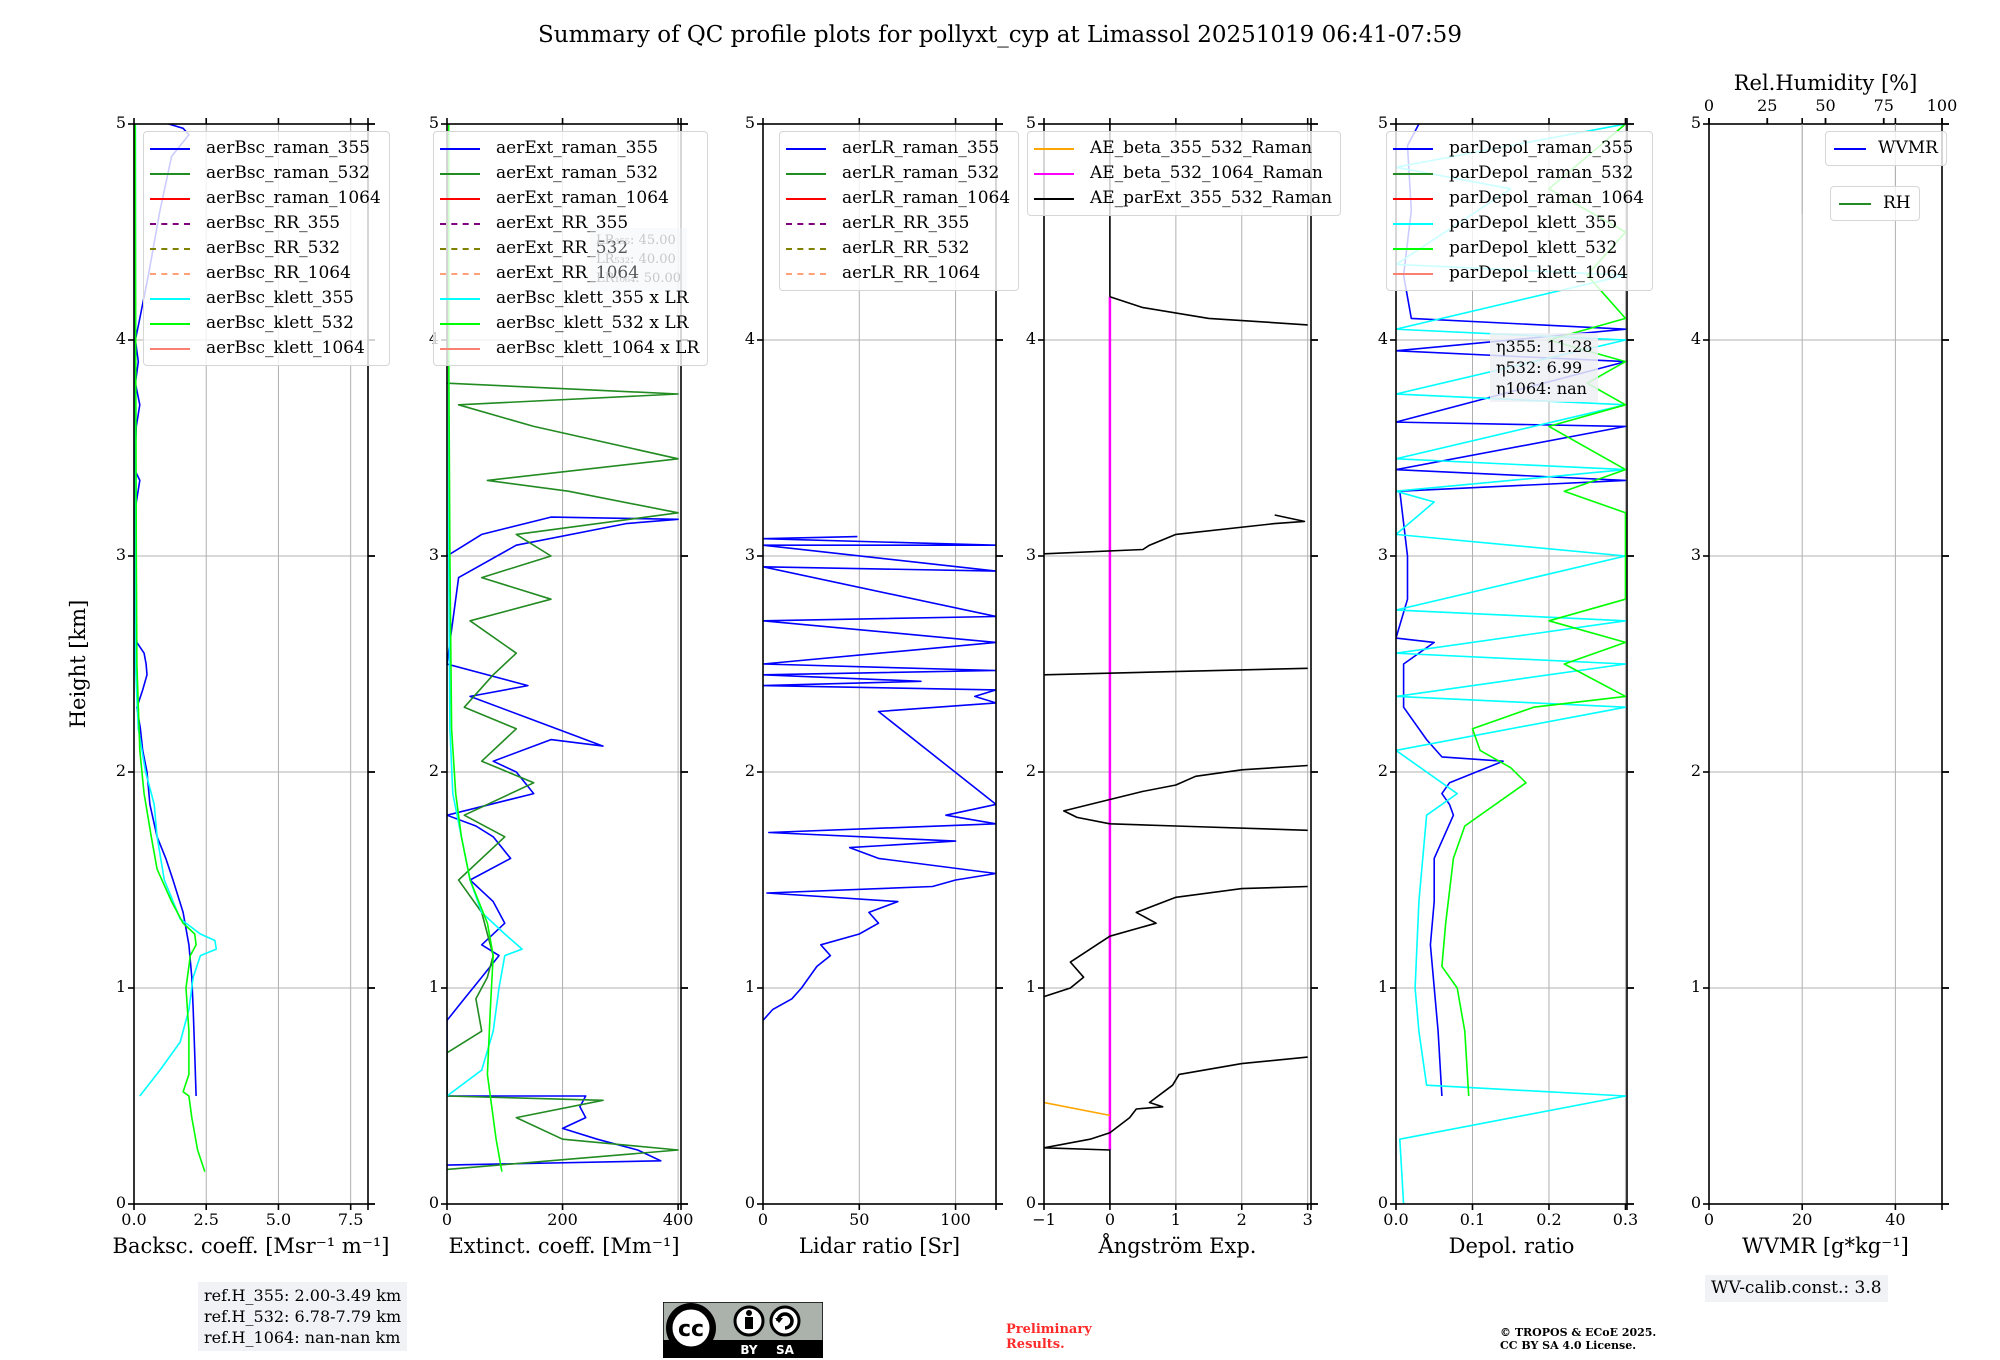  I want to click on legend-label: aerExt_RR_532, so click(562, 248).